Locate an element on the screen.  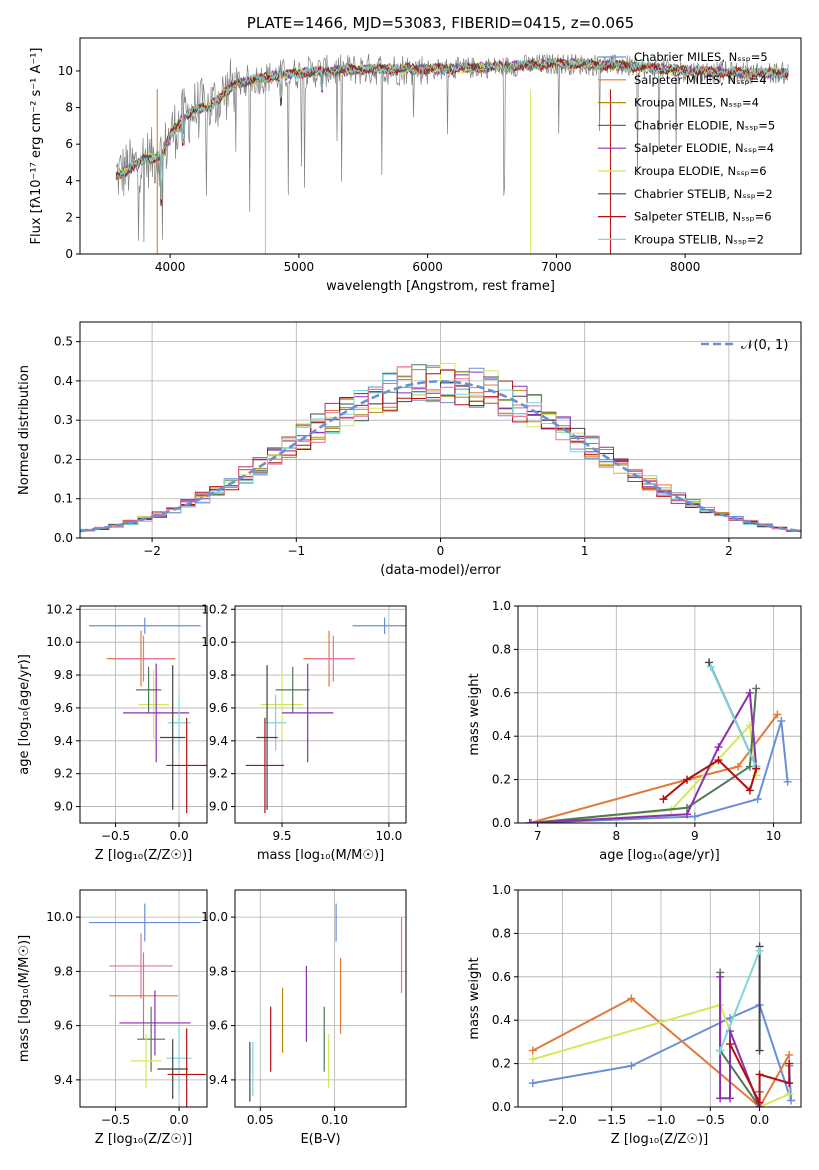
y-tick-label: 9.4 is located at coordinates (63, 1080).